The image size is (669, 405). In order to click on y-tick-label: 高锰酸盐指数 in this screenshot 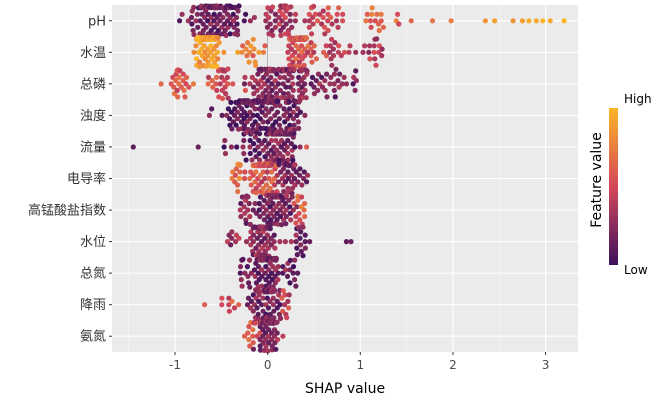, I will do `click(67, 211)`.